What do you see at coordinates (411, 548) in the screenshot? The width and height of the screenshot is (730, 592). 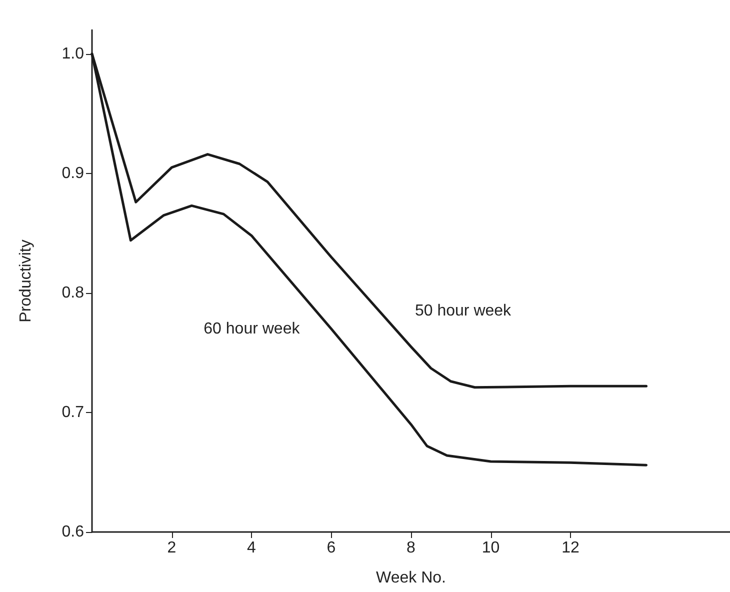 I see `x-tick-label: 8` at bounding box center [411, 548].